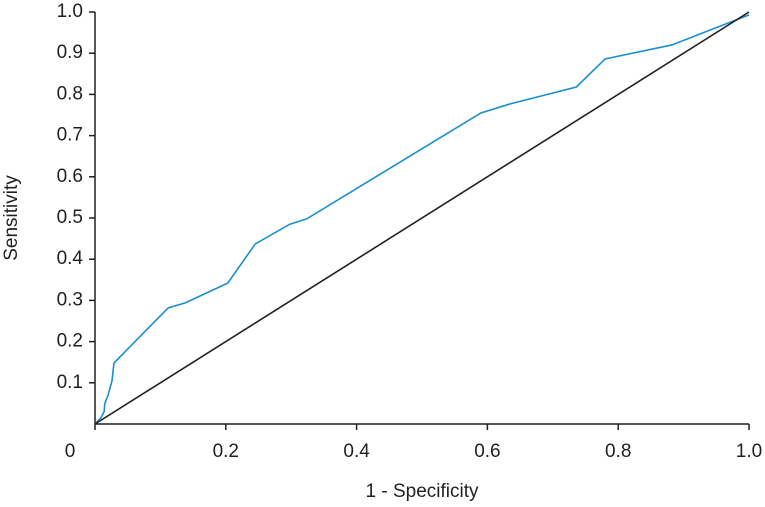 The height and width of the screenshot is (507, 765). I want to click on y-tick-label: 0.2, so click(70, 341).